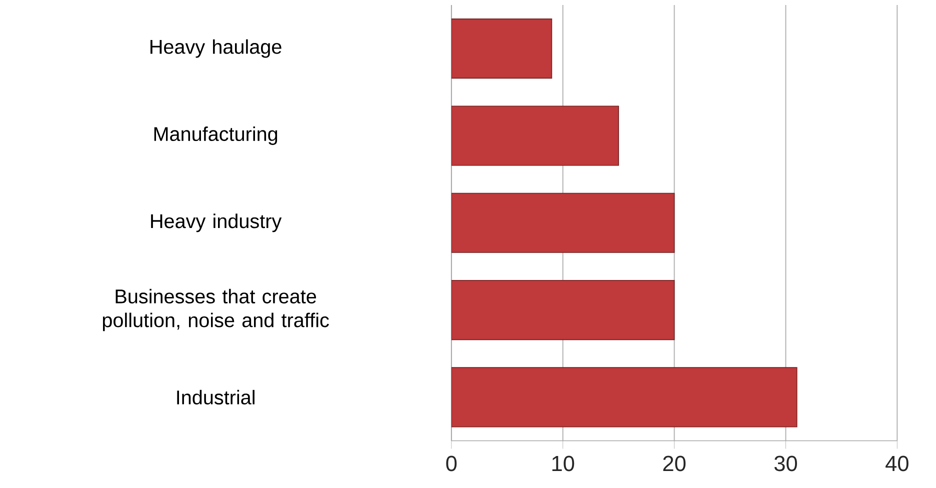 The width and height of the screenshot is (936, 488). I want to click on x-tick-label: 0, so click(451, 464).